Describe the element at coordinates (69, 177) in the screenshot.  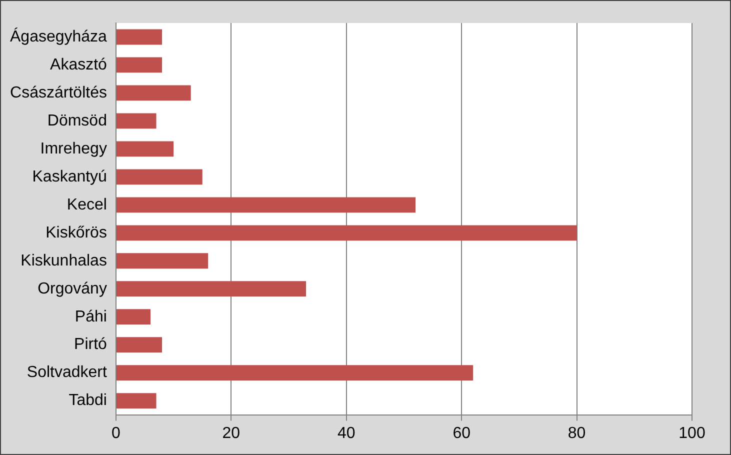
I see `y-tick-label: Kaskantyú` at that location.